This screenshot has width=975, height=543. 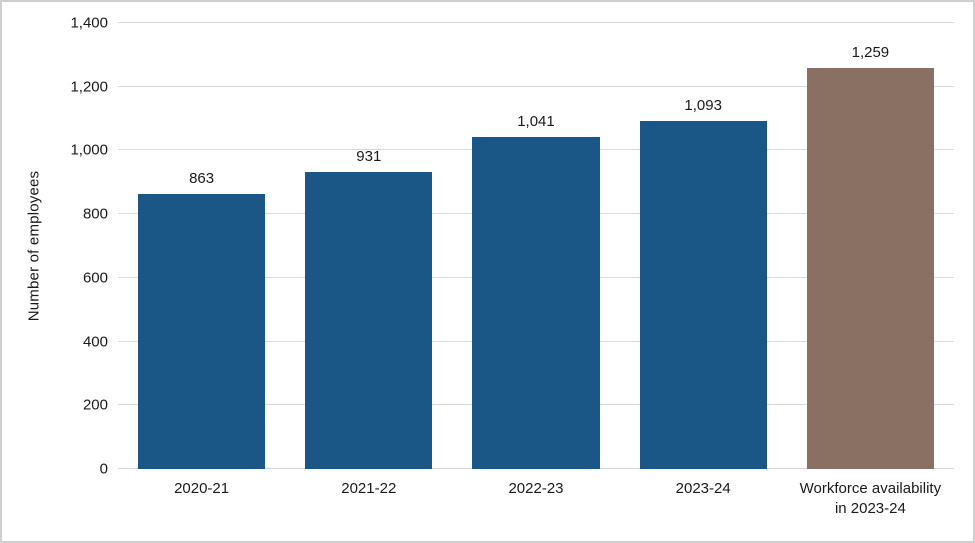 I want to click on bar-value-label: 863, so click(x=202, y=179).